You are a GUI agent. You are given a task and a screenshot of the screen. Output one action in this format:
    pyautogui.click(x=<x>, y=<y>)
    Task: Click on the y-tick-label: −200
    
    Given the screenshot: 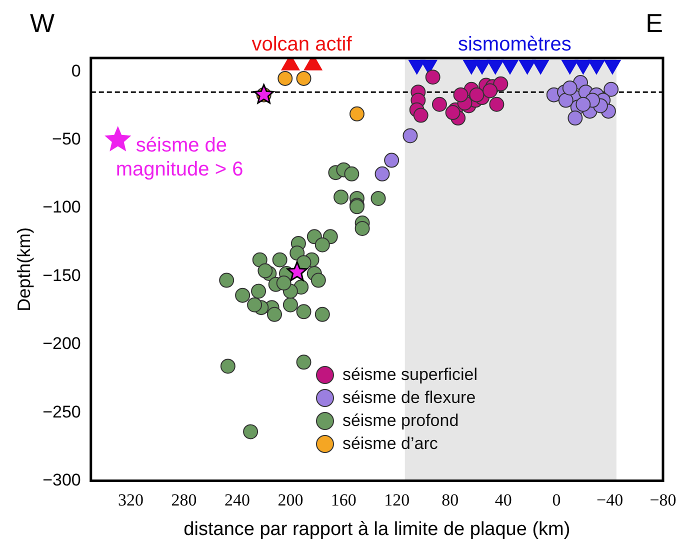 What is the action you would take?
    pyautogui.click(x=61, y=344)
    